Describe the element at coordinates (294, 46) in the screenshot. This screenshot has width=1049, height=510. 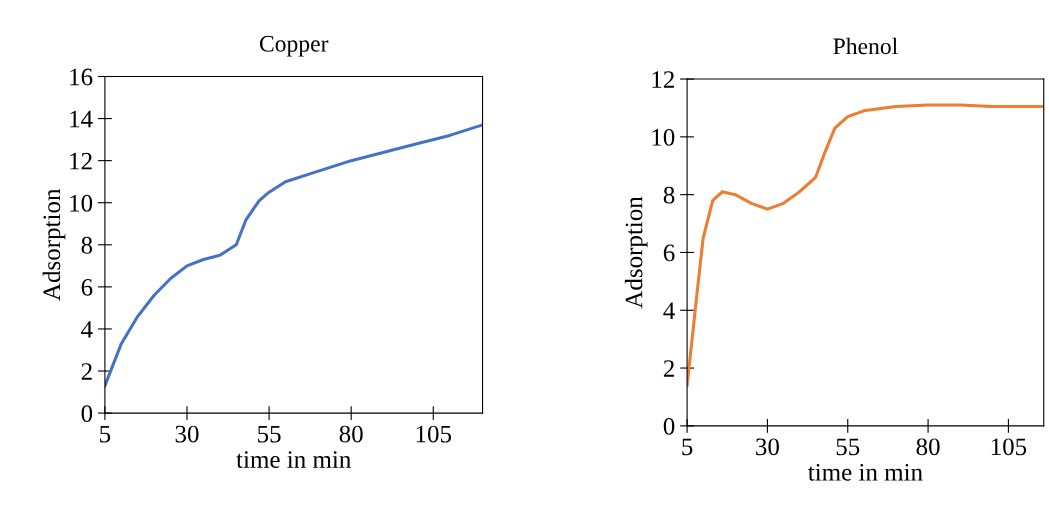
I see `chart-title: Copper` at that location.